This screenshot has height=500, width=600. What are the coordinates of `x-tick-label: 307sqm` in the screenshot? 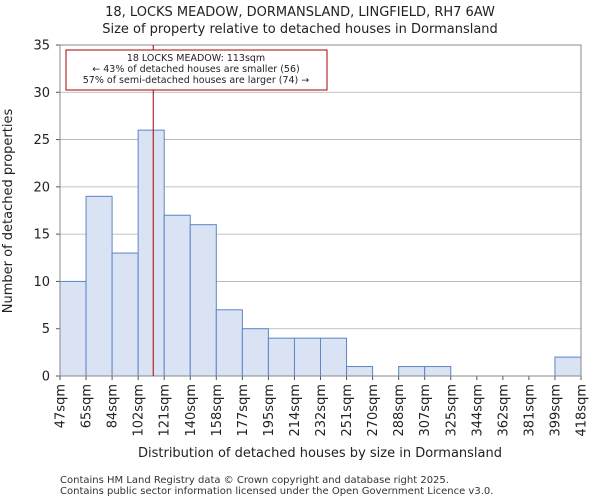 It's located at (425, 410).